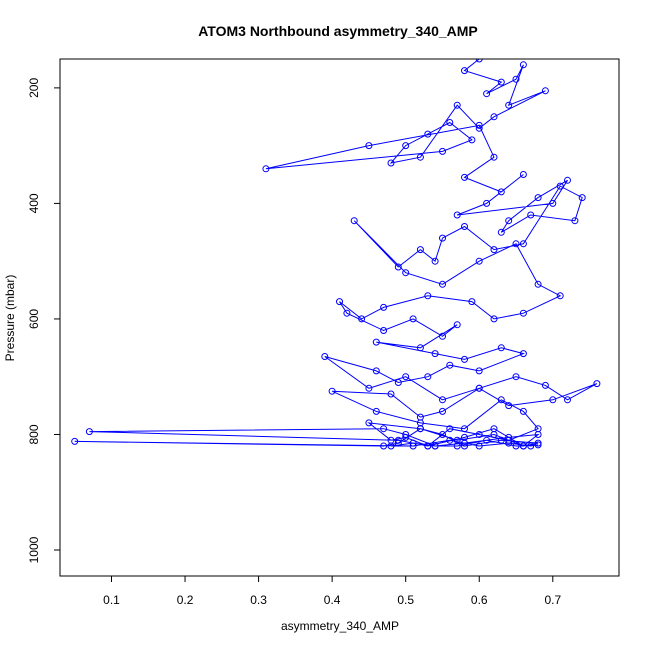 Image resolution: width=650 pixels, height=650 pixels. What do you see at coordinates (34, 88) in the screenshot?
I see `y-tick-label: 200` at bounding box center [34, 88].